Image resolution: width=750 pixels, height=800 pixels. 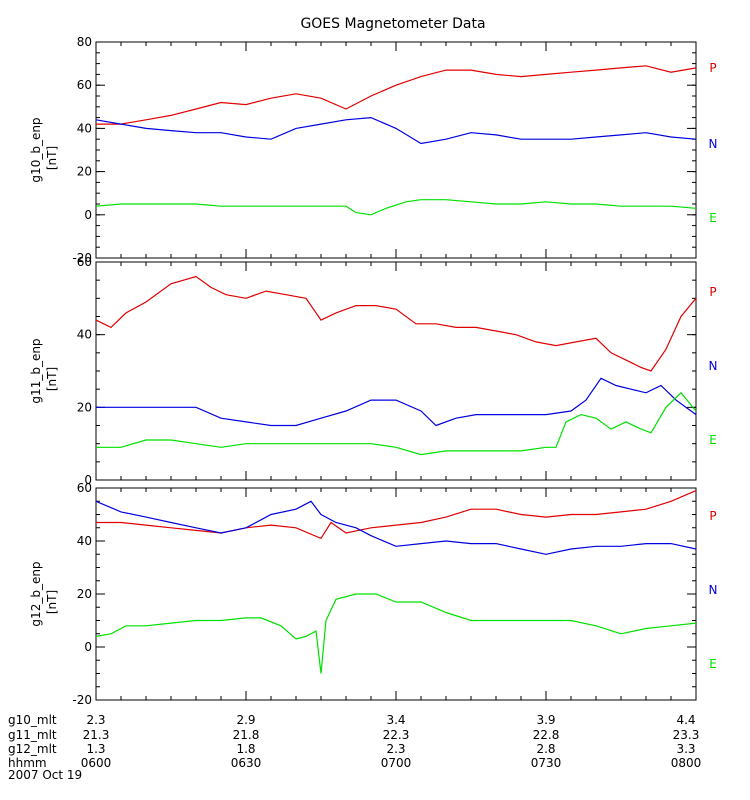 What do you see at coordinates (546, 763) in the screenshot?
I see `footer-value: 0730` at bounding box center [546, 763].